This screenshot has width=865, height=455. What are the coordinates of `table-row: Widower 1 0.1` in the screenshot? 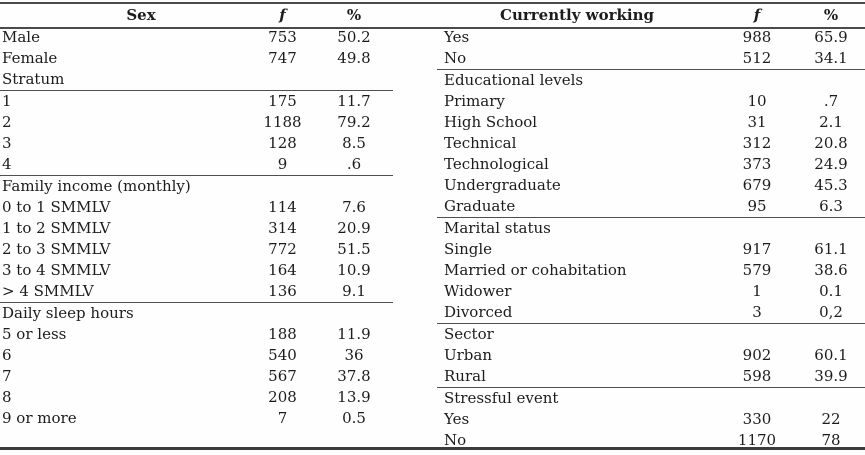 It's located at (651, 291).